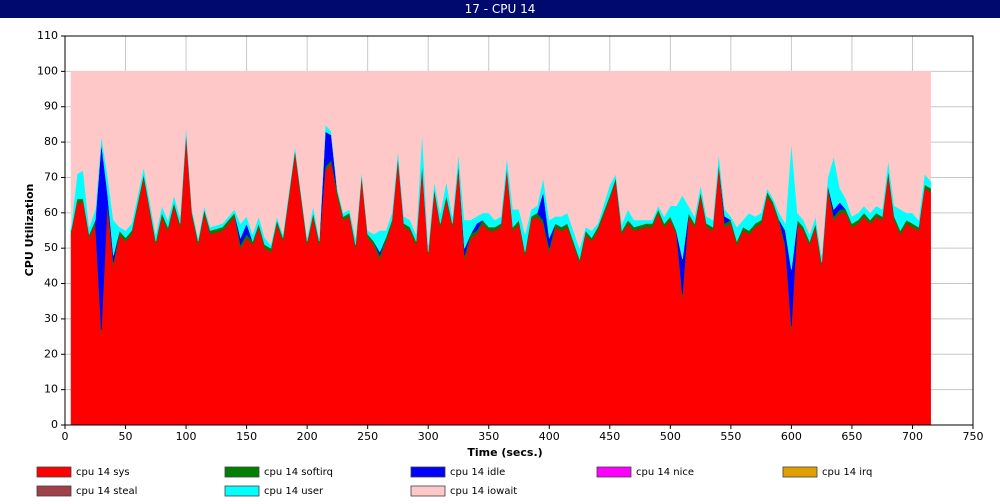 Image resolution: width=1000 pixels, height=504 pixels. I want to click on legend-label: cpu 14 irq, so click(847, 472).